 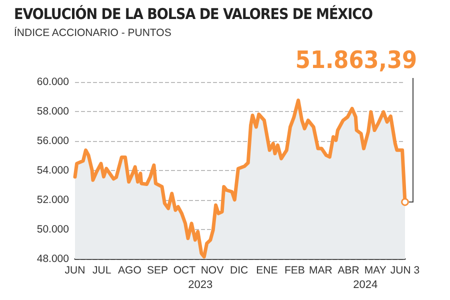 What do you see at coordinates (321, 270) in the screenshot?
I see `x-tick-label: MAR` at bounding box center [321, 270].